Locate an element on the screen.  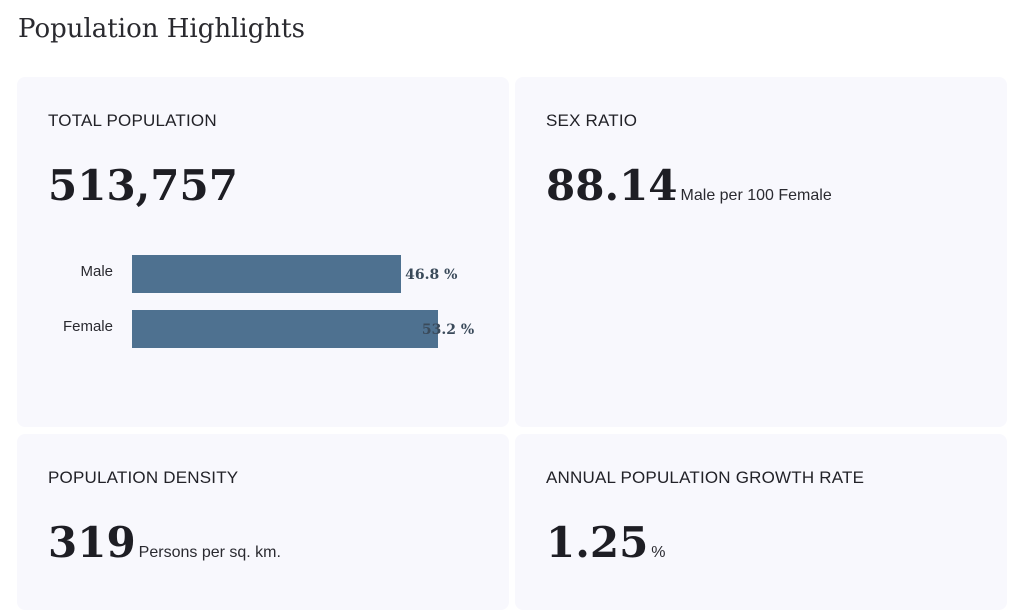
bar-value-male: 46.8 % is located at coordinates (431, 275).